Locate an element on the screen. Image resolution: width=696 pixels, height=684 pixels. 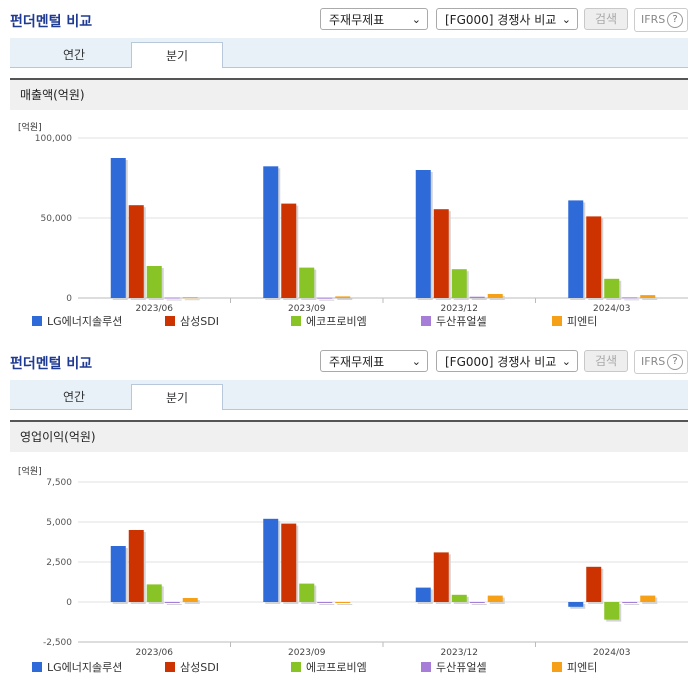
y-tick-label: 0 is located at coordinates (69, 299).